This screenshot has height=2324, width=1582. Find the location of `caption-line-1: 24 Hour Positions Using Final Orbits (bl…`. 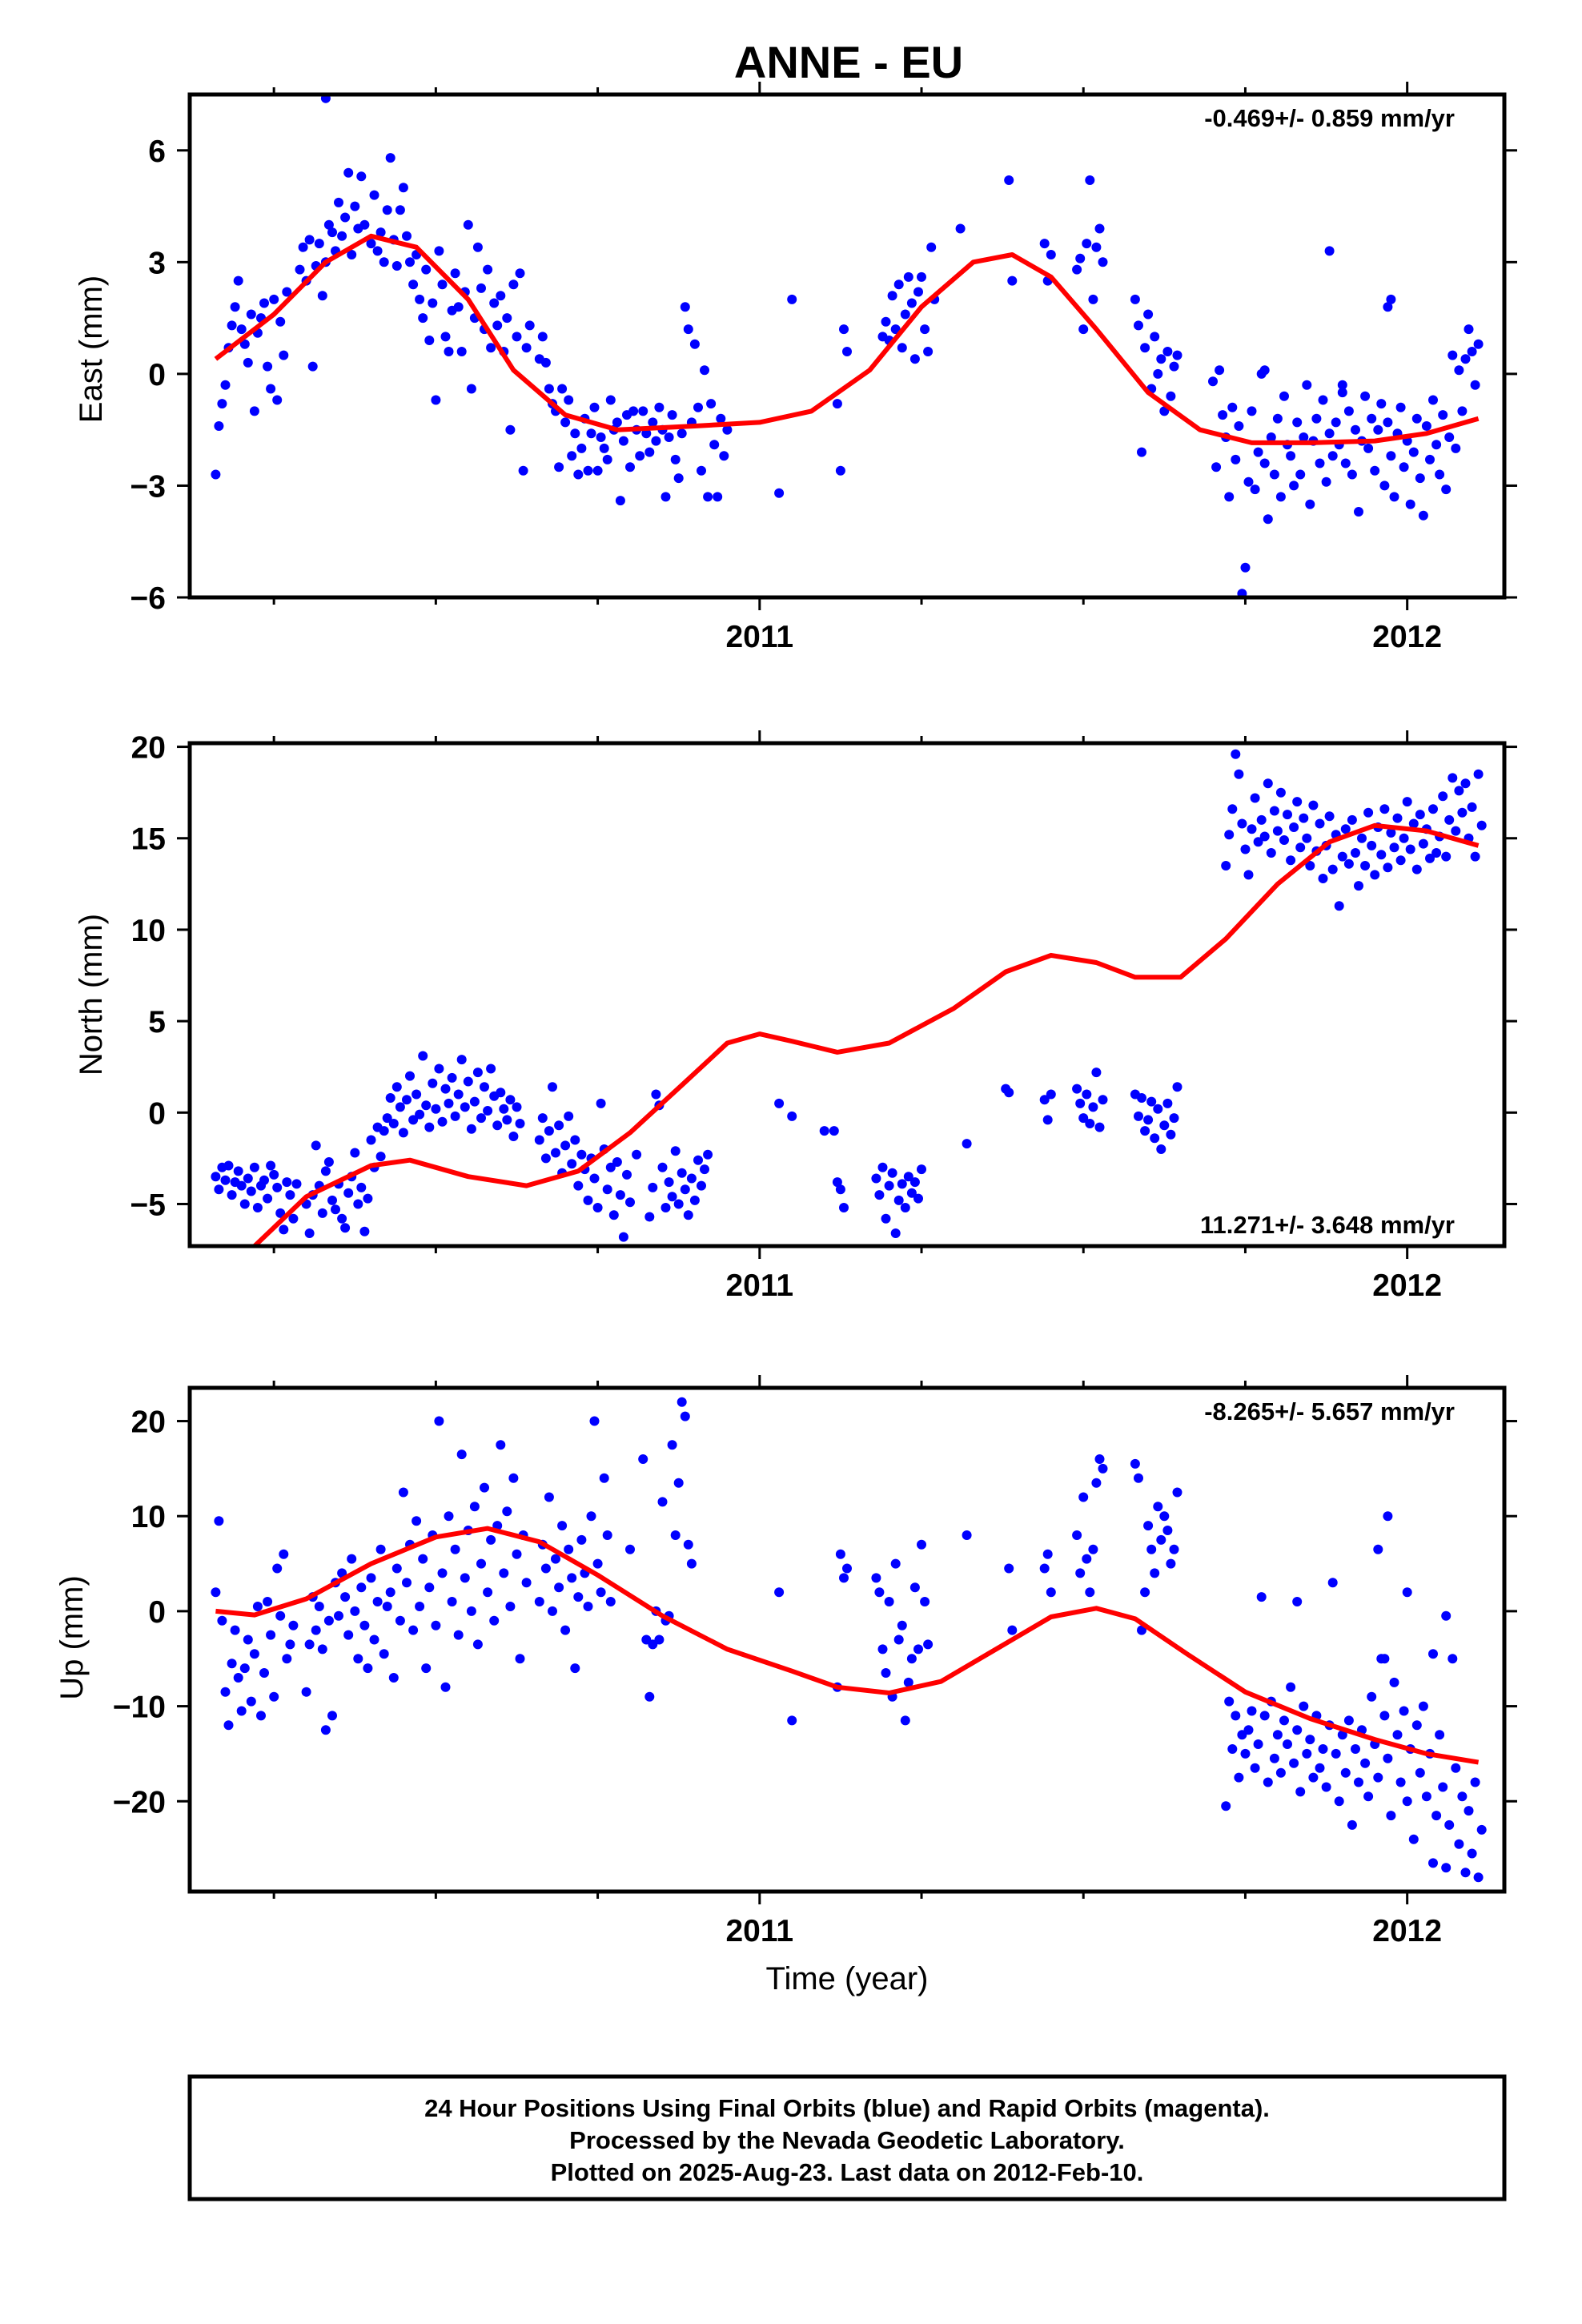

caption-line-1: 24 Hour Positions Using Final Orbits (bl… is located at coordinates (847, 2108).